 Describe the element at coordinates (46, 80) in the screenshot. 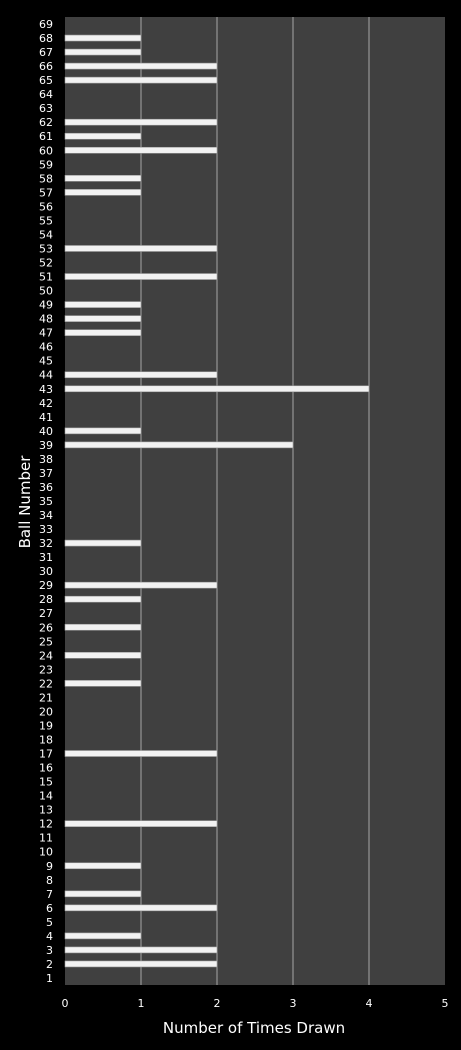

I see `y-tick-label: 65` at that location.